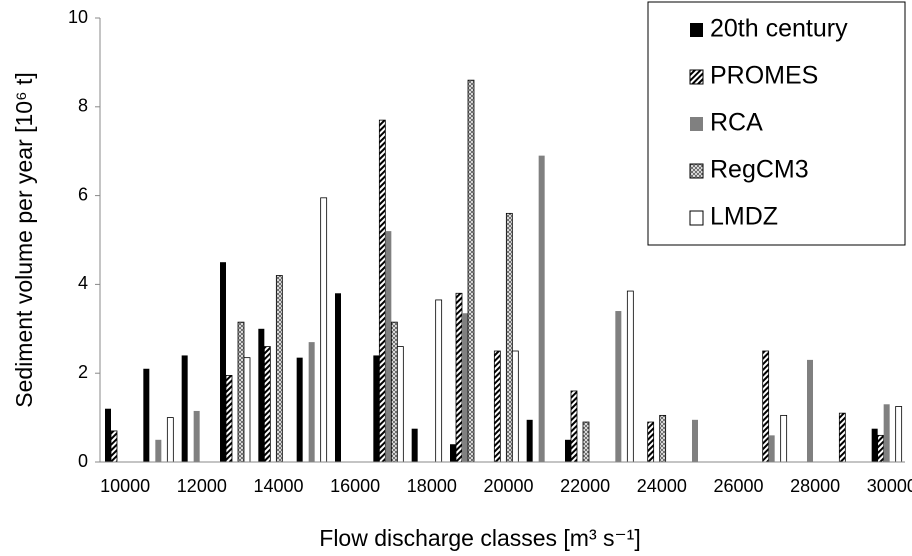 This screenshot has width=912, height=556. I want to click on legend-label: PROMES, so click(764, 76).